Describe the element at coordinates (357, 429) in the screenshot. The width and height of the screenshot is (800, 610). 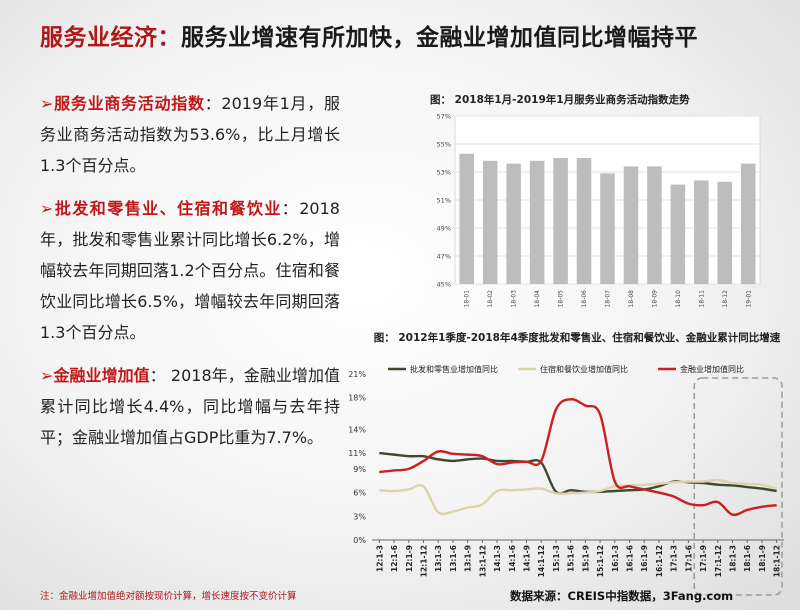
I see `y-tick-label: 14%` at that location.